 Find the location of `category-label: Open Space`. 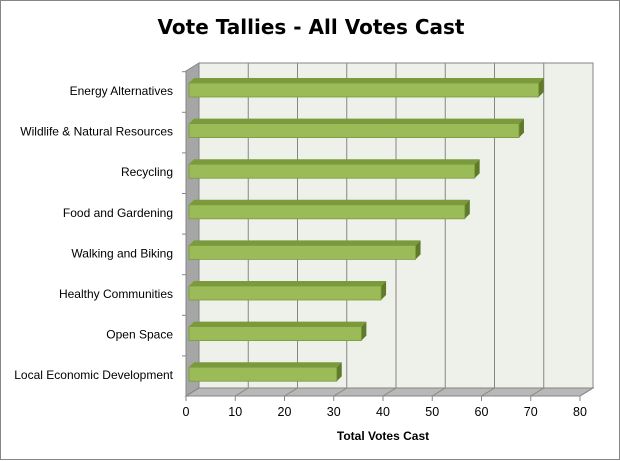

category-label: Open Space is located at coordinates (139, 335).